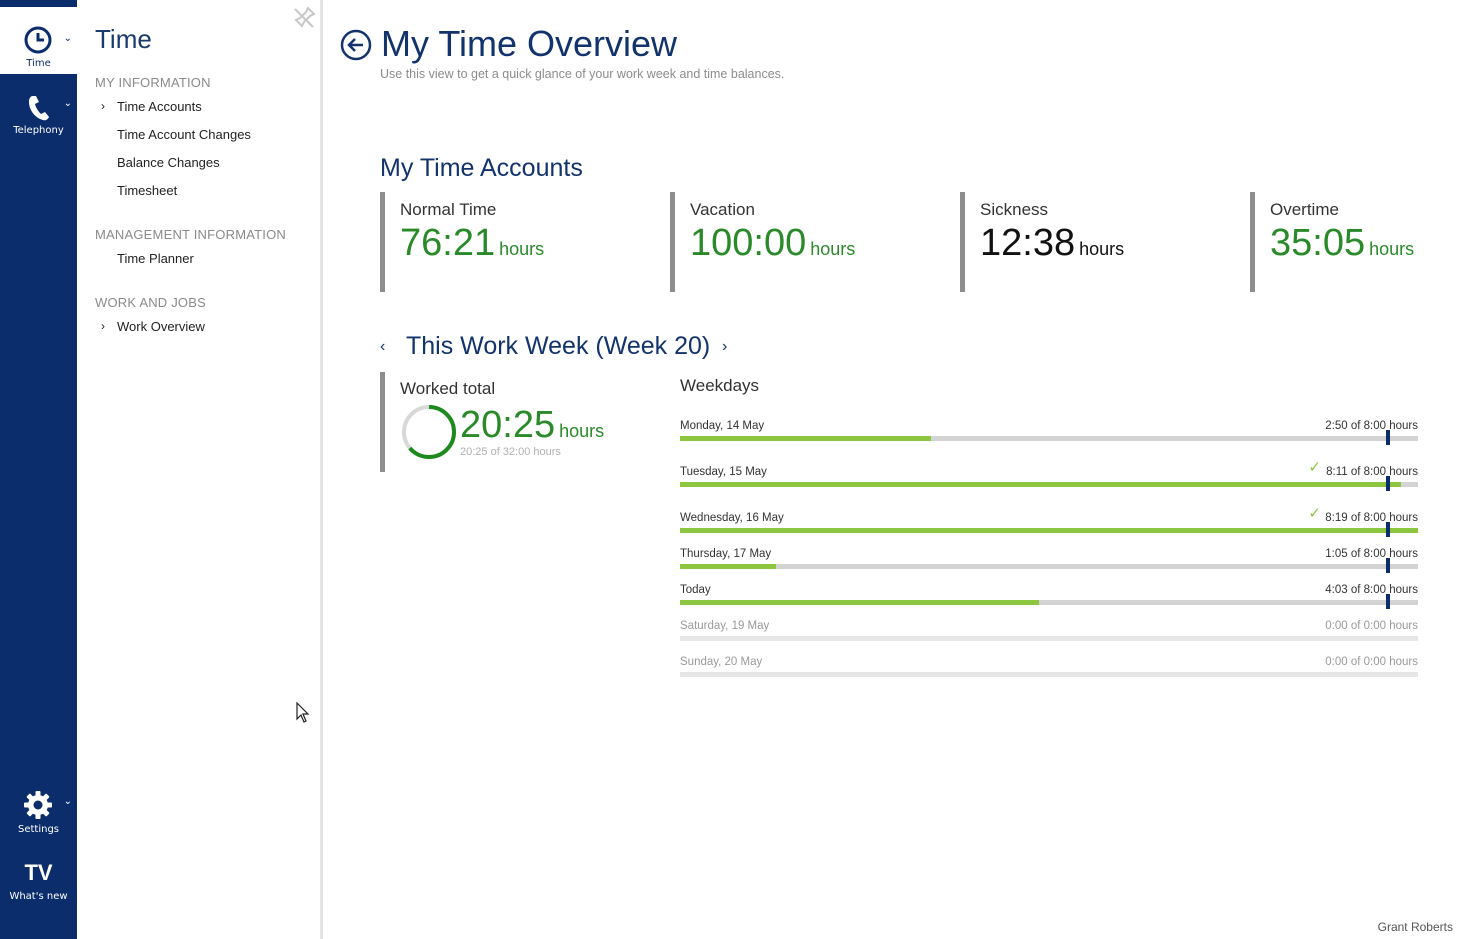  I want to click on worked-hours: 20:25, so click(508, 425).